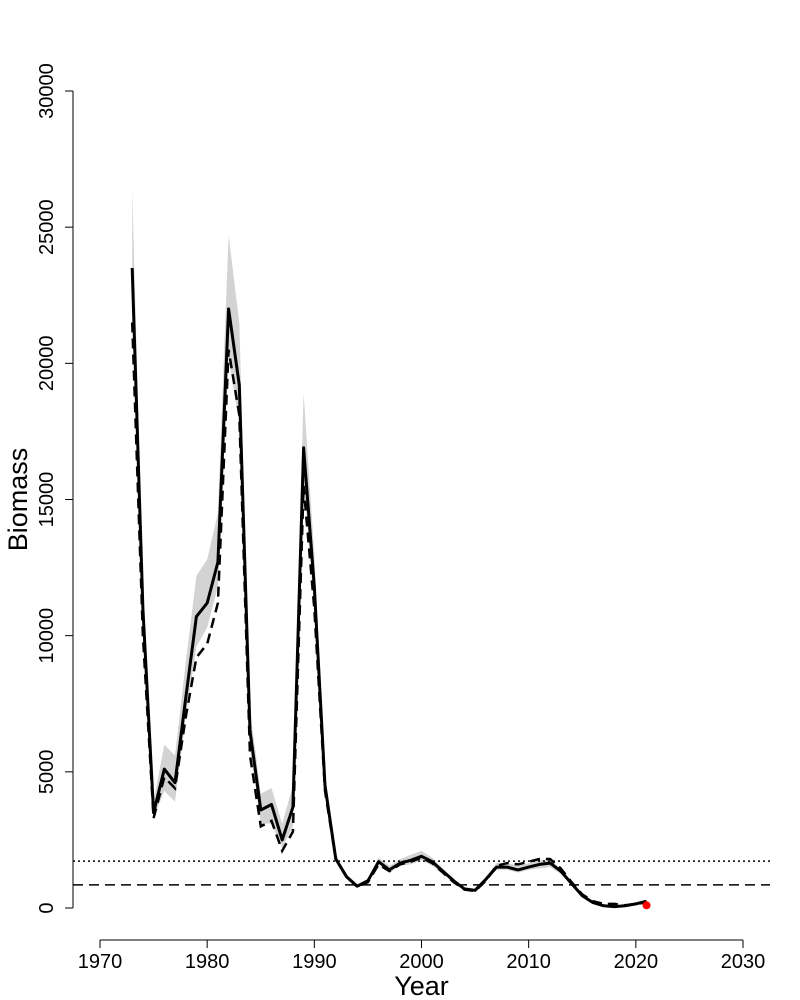 This screenshot has height=1000, width=800. Describe the element at coordinates (18, 500) in the screenshot. I see `y-axis-title: Biomass` at that location.